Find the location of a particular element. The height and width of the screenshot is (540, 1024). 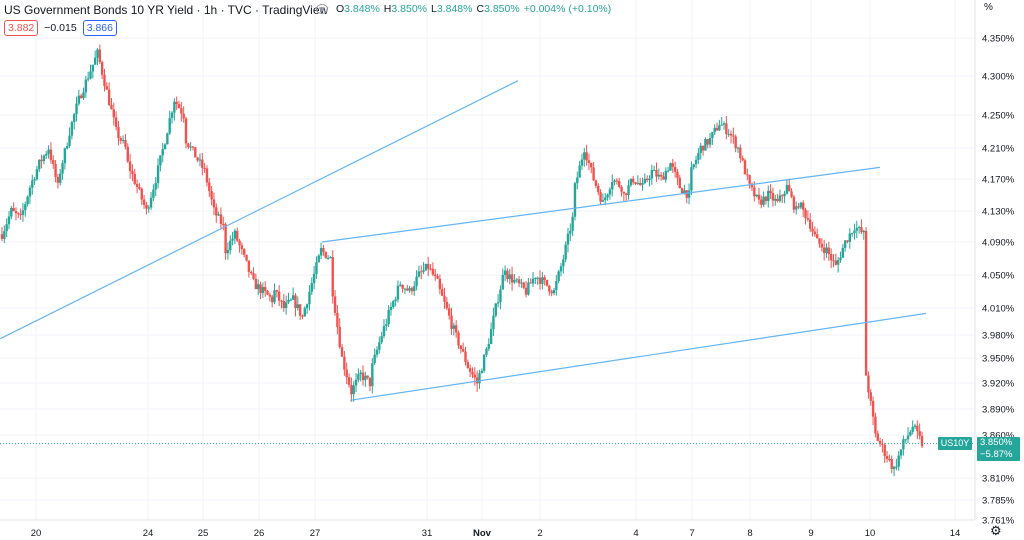

open-label: O is located at coordinates (340, 9).